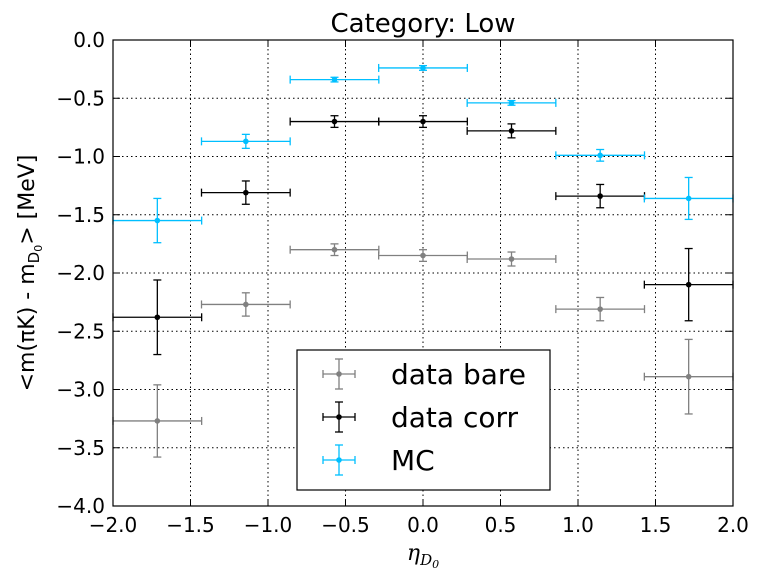  I want to click on legend: data bare data corr MC, so click(423, 420).